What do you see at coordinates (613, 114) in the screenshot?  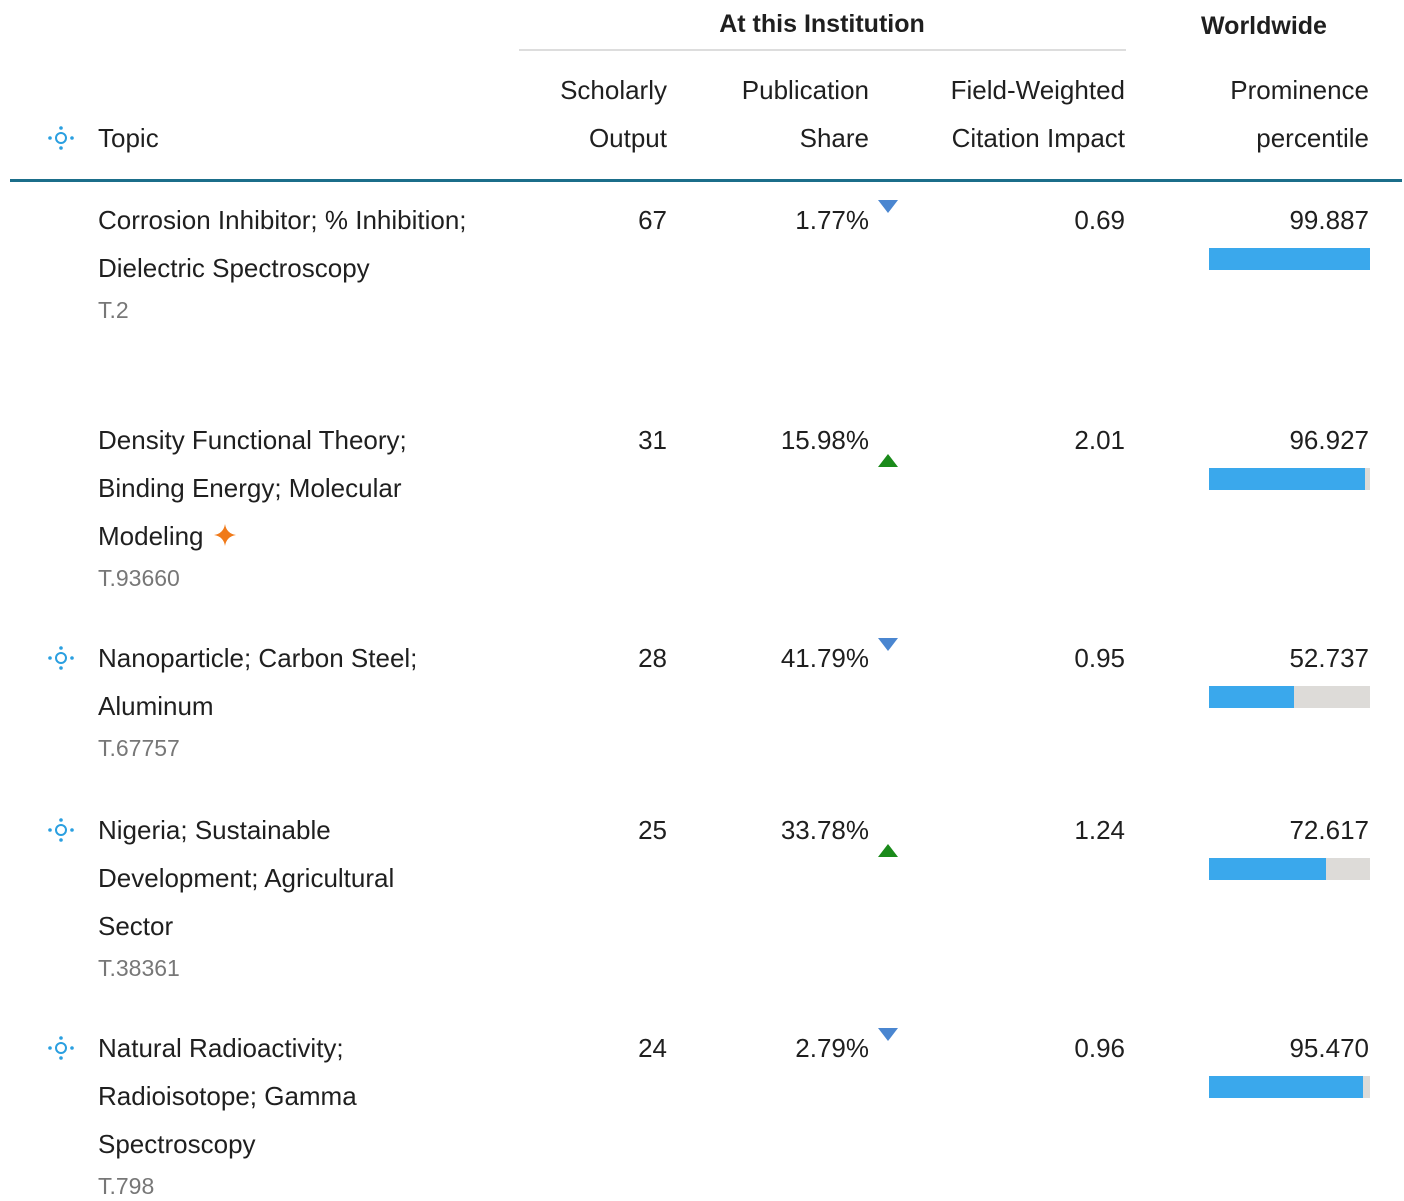 I see `column-header: Scholarly Output` at bounding box center [613, 114].